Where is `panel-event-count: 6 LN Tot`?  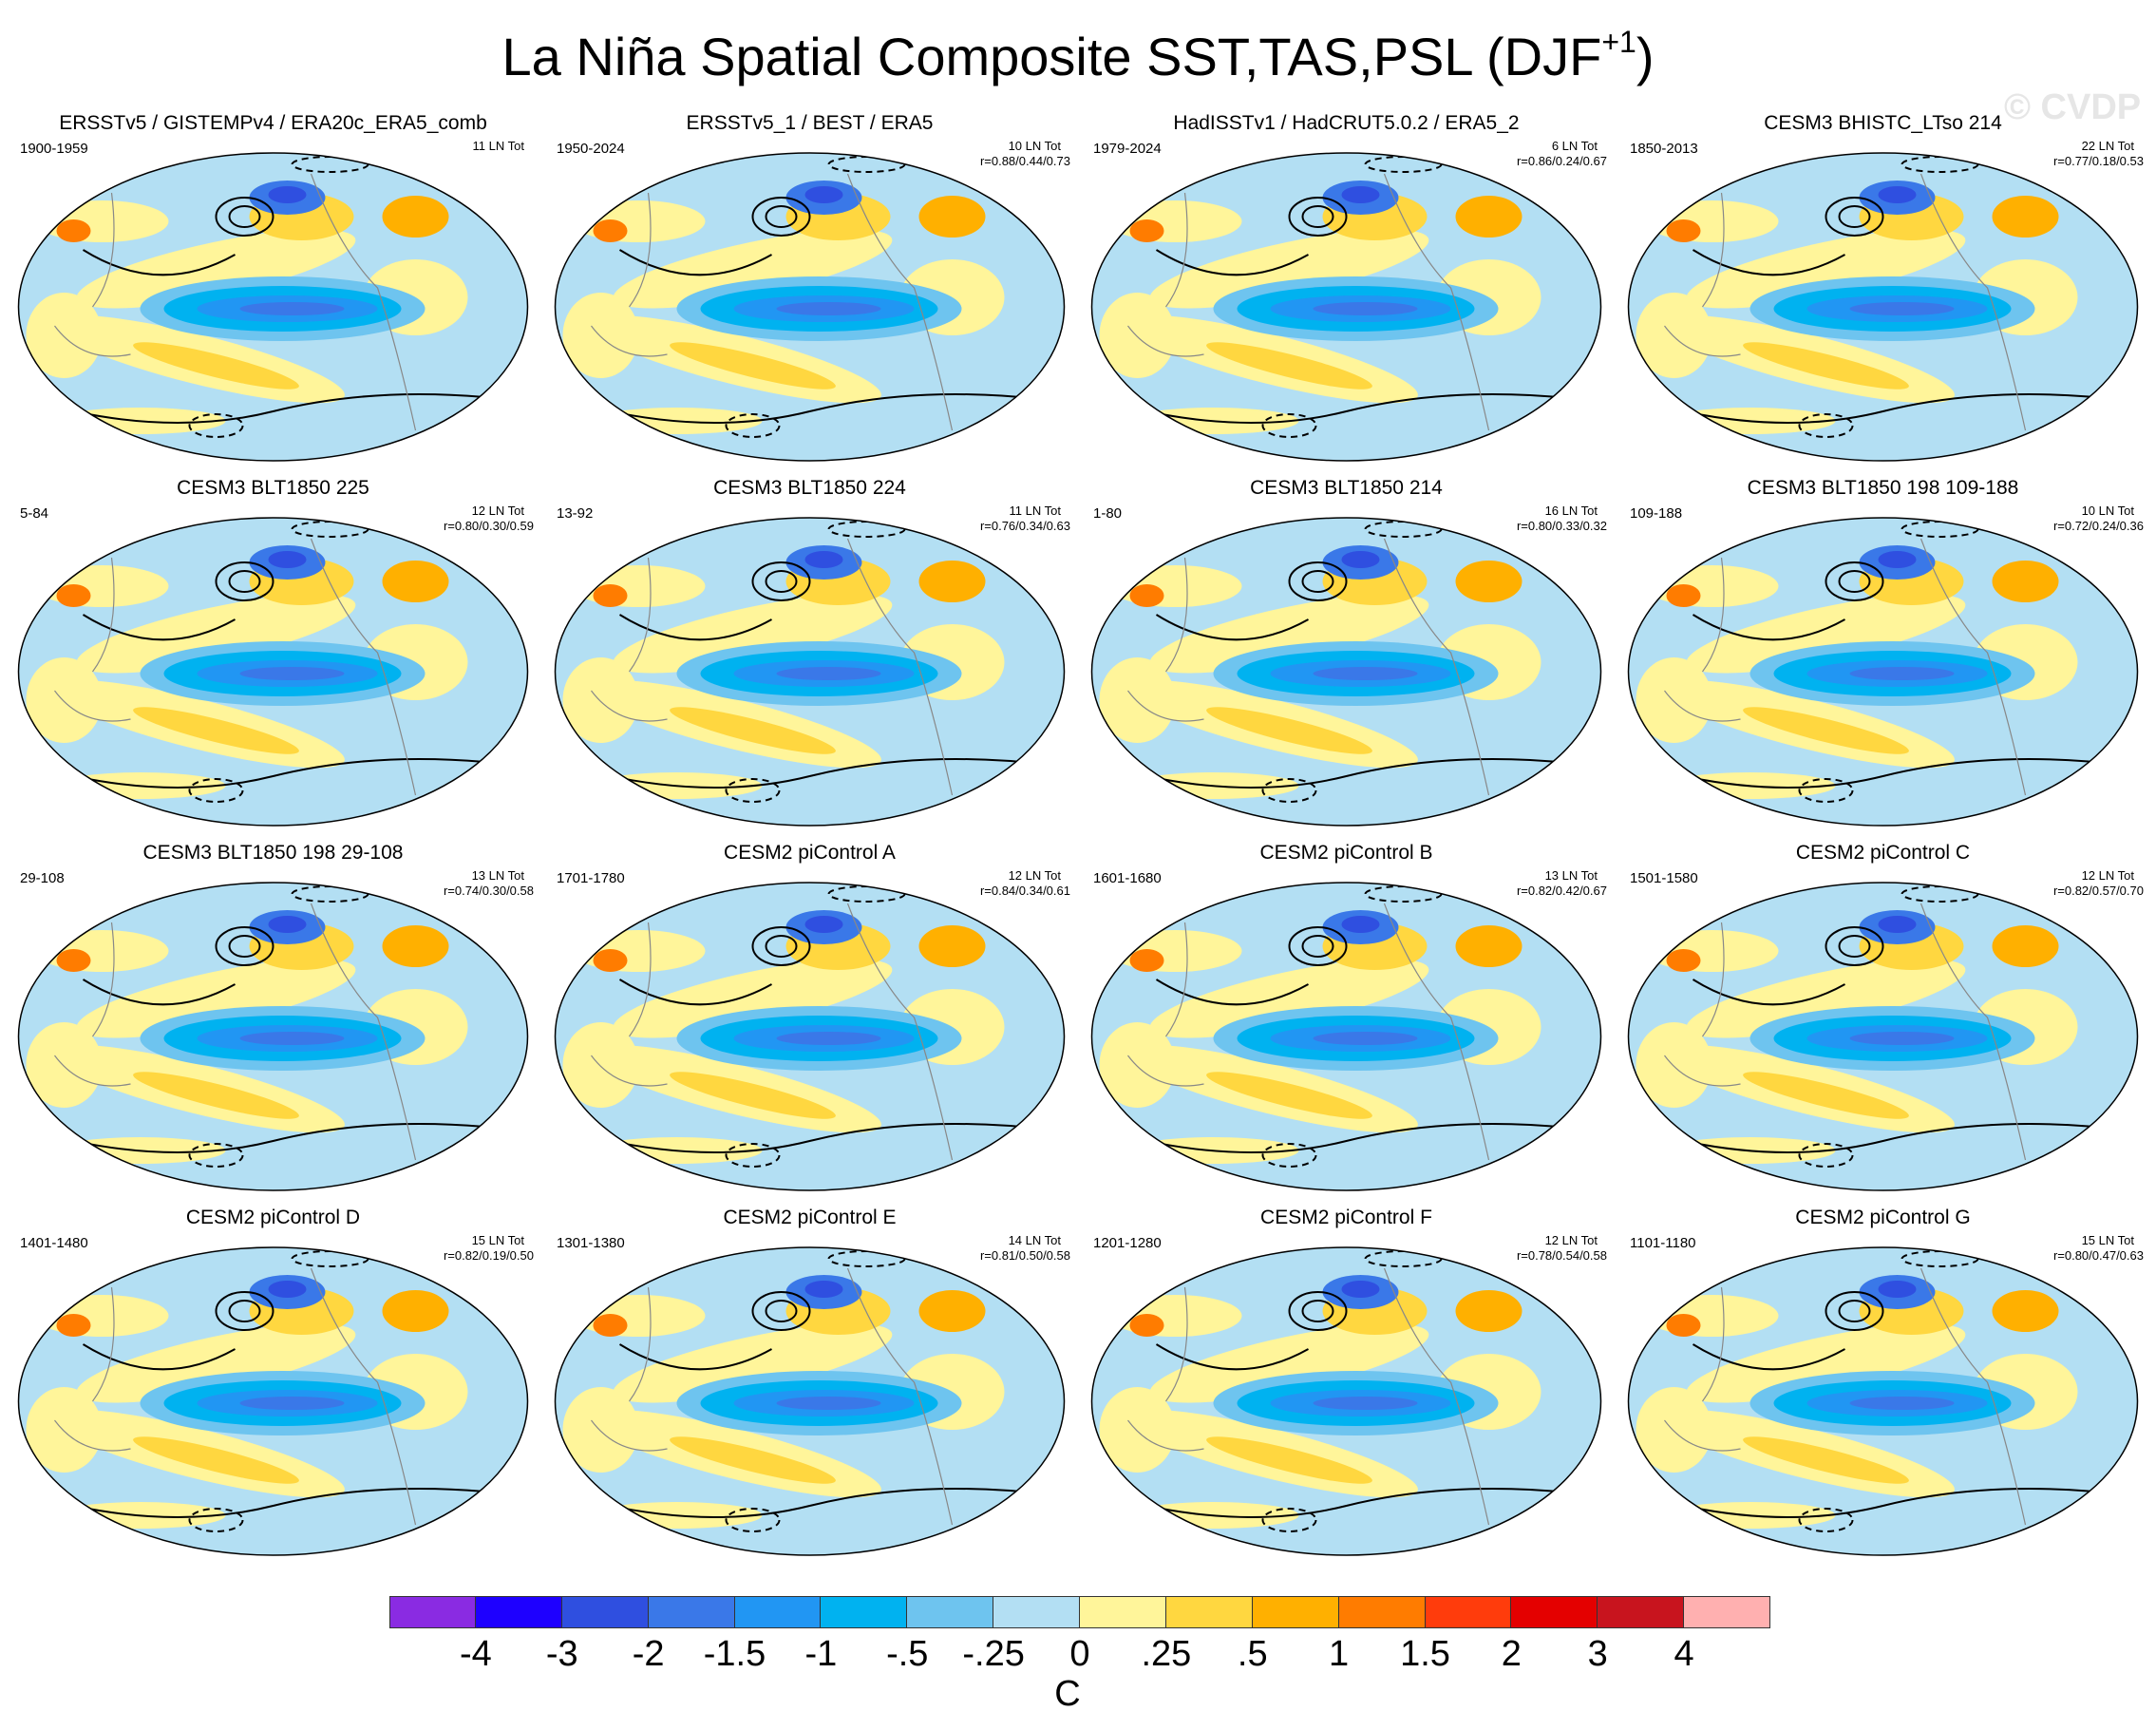
panel-event-count: 6 LN Tot is located at coordinates (1574, 146).